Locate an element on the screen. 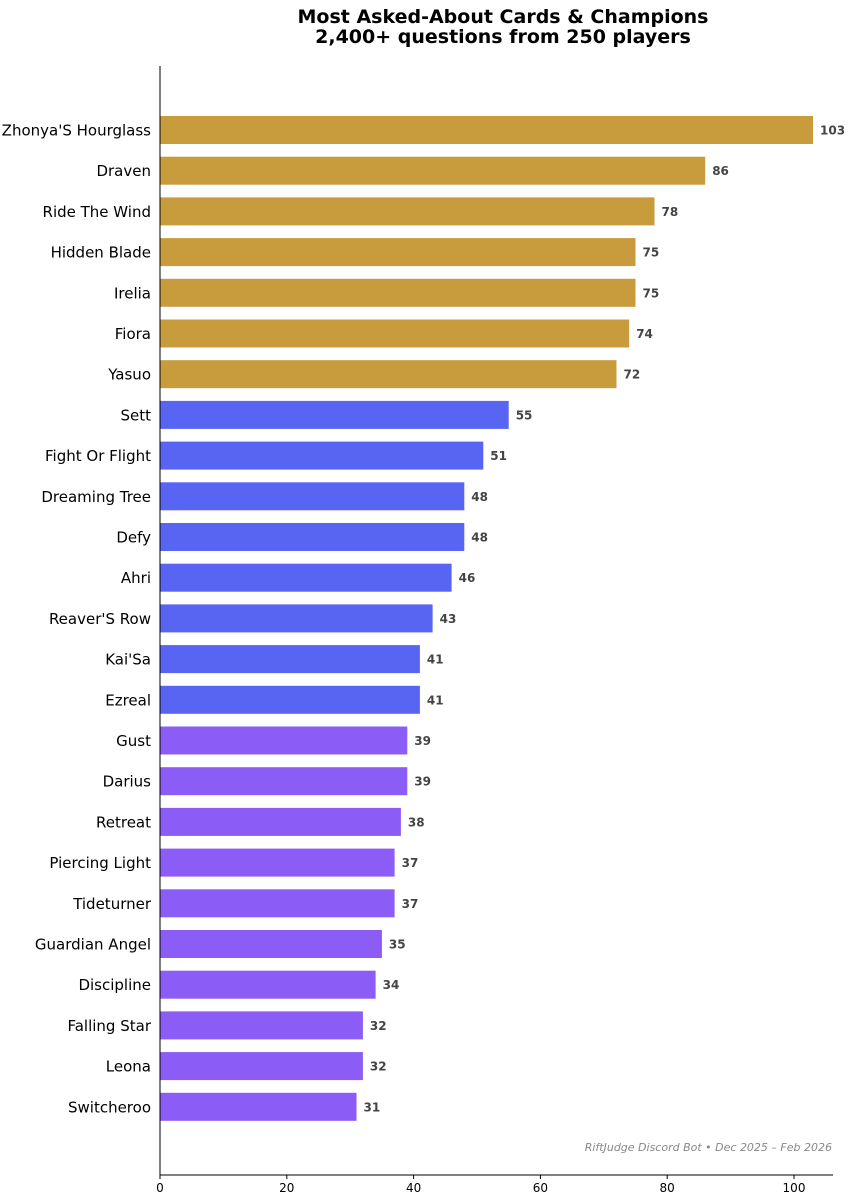  category-label: Irelia is located at coordinates (132, 293).